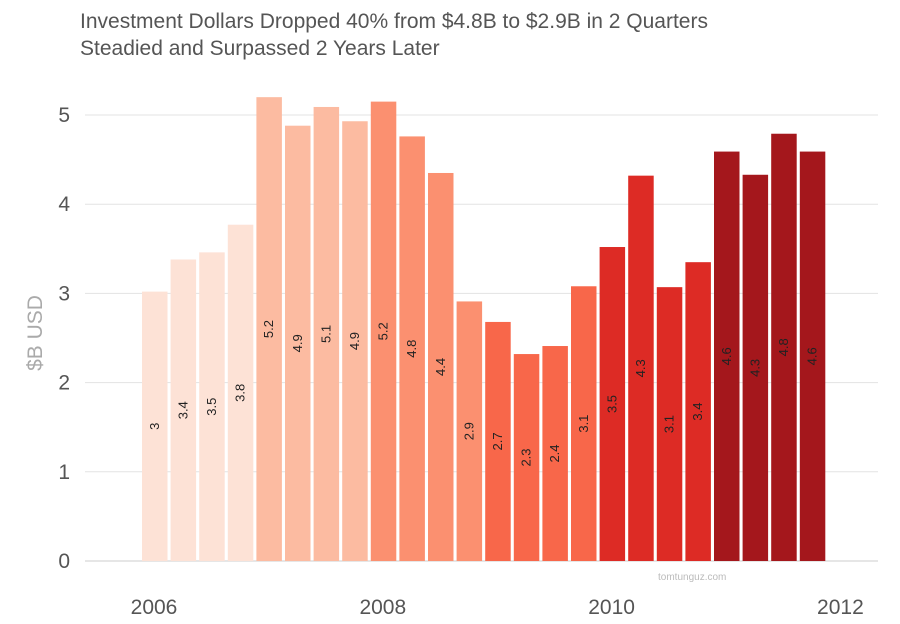 This screenshot has height=624, width=900. I want to click on x-tick-label: 2012, so click(840, 607).